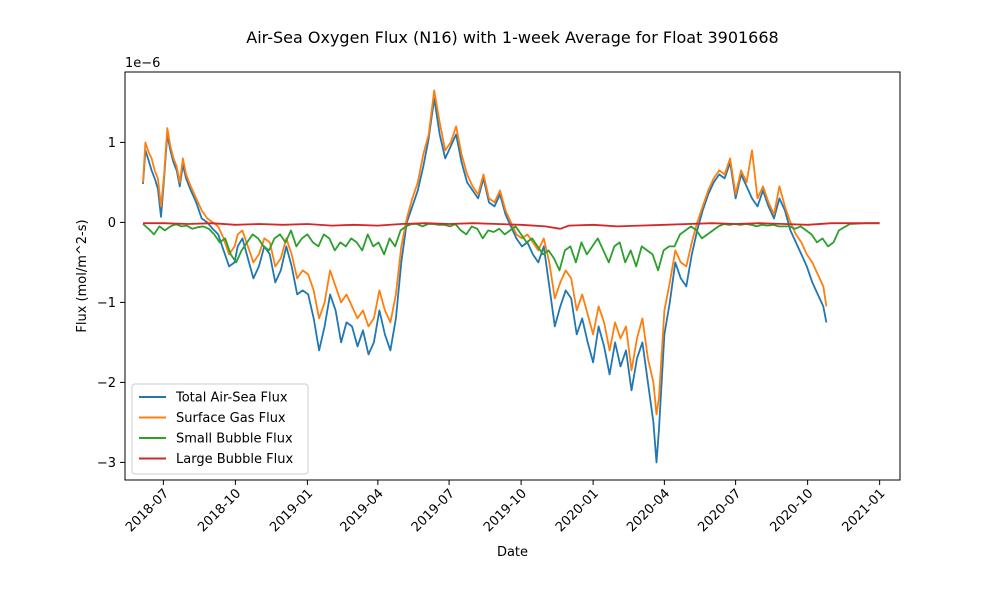 This screenshot has height=600, width=1000. What do you see at coordinates (106, 383) in the screenshot?
I see `y-tick-label: −2` at bounding box center [106, 383].